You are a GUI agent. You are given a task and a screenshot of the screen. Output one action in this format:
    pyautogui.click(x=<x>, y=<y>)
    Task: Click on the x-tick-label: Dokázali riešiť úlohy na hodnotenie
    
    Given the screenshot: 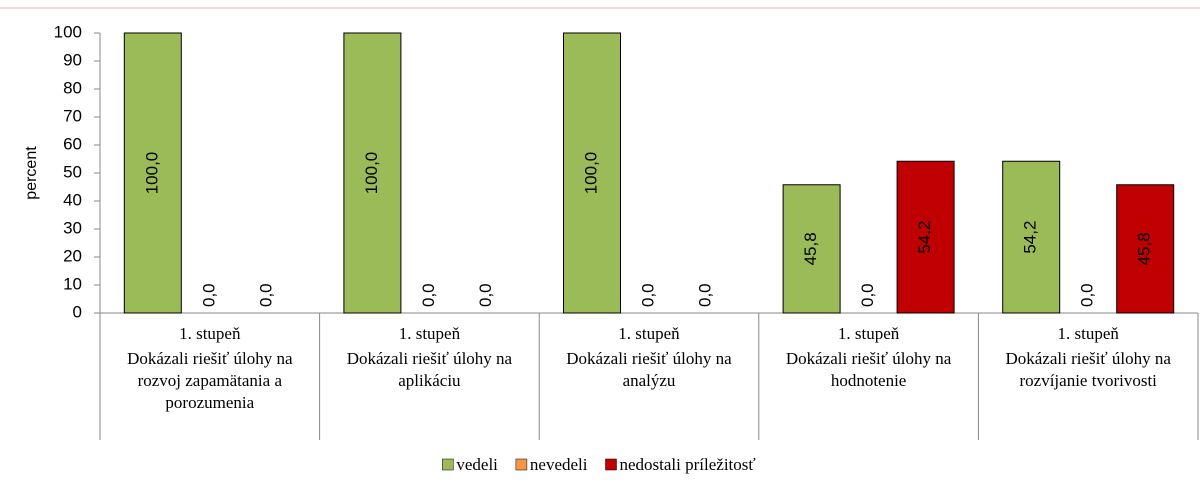 What is the action you would take?
    pyautogui.click(x=869, y=369)
    